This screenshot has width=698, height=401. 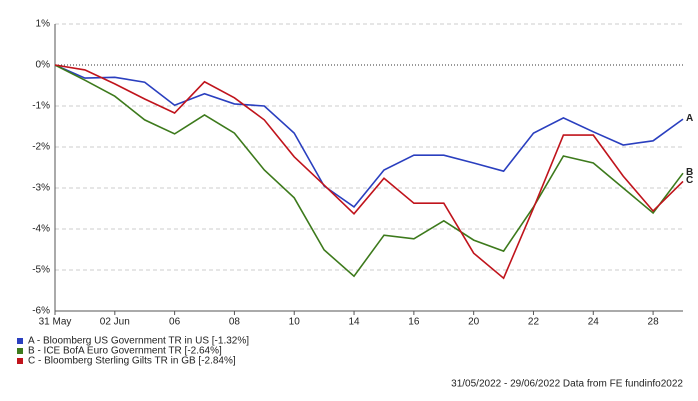 What do you see at coordinates (43, 24) in the screenshot?
I see `y-tick-label: 1%` at bounding box center [43, 24].